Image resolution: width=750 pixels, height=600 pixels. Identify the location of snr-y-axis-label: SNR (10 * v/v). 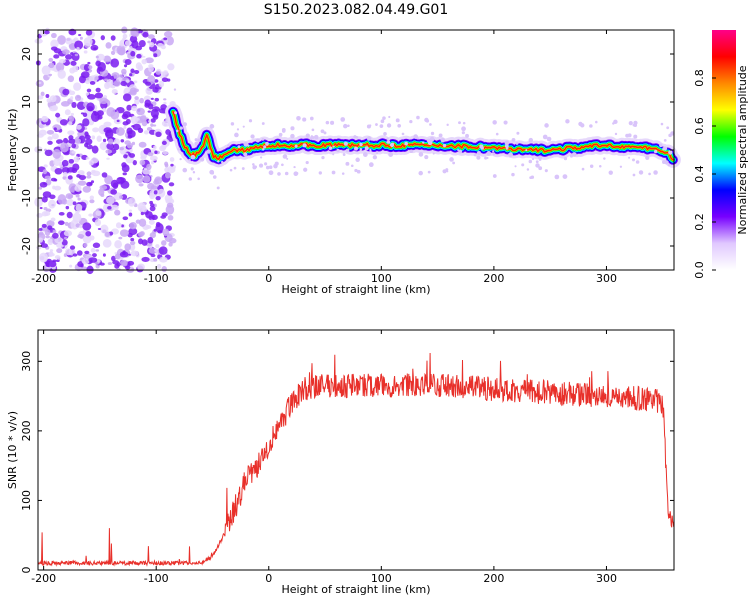
(12, 450).